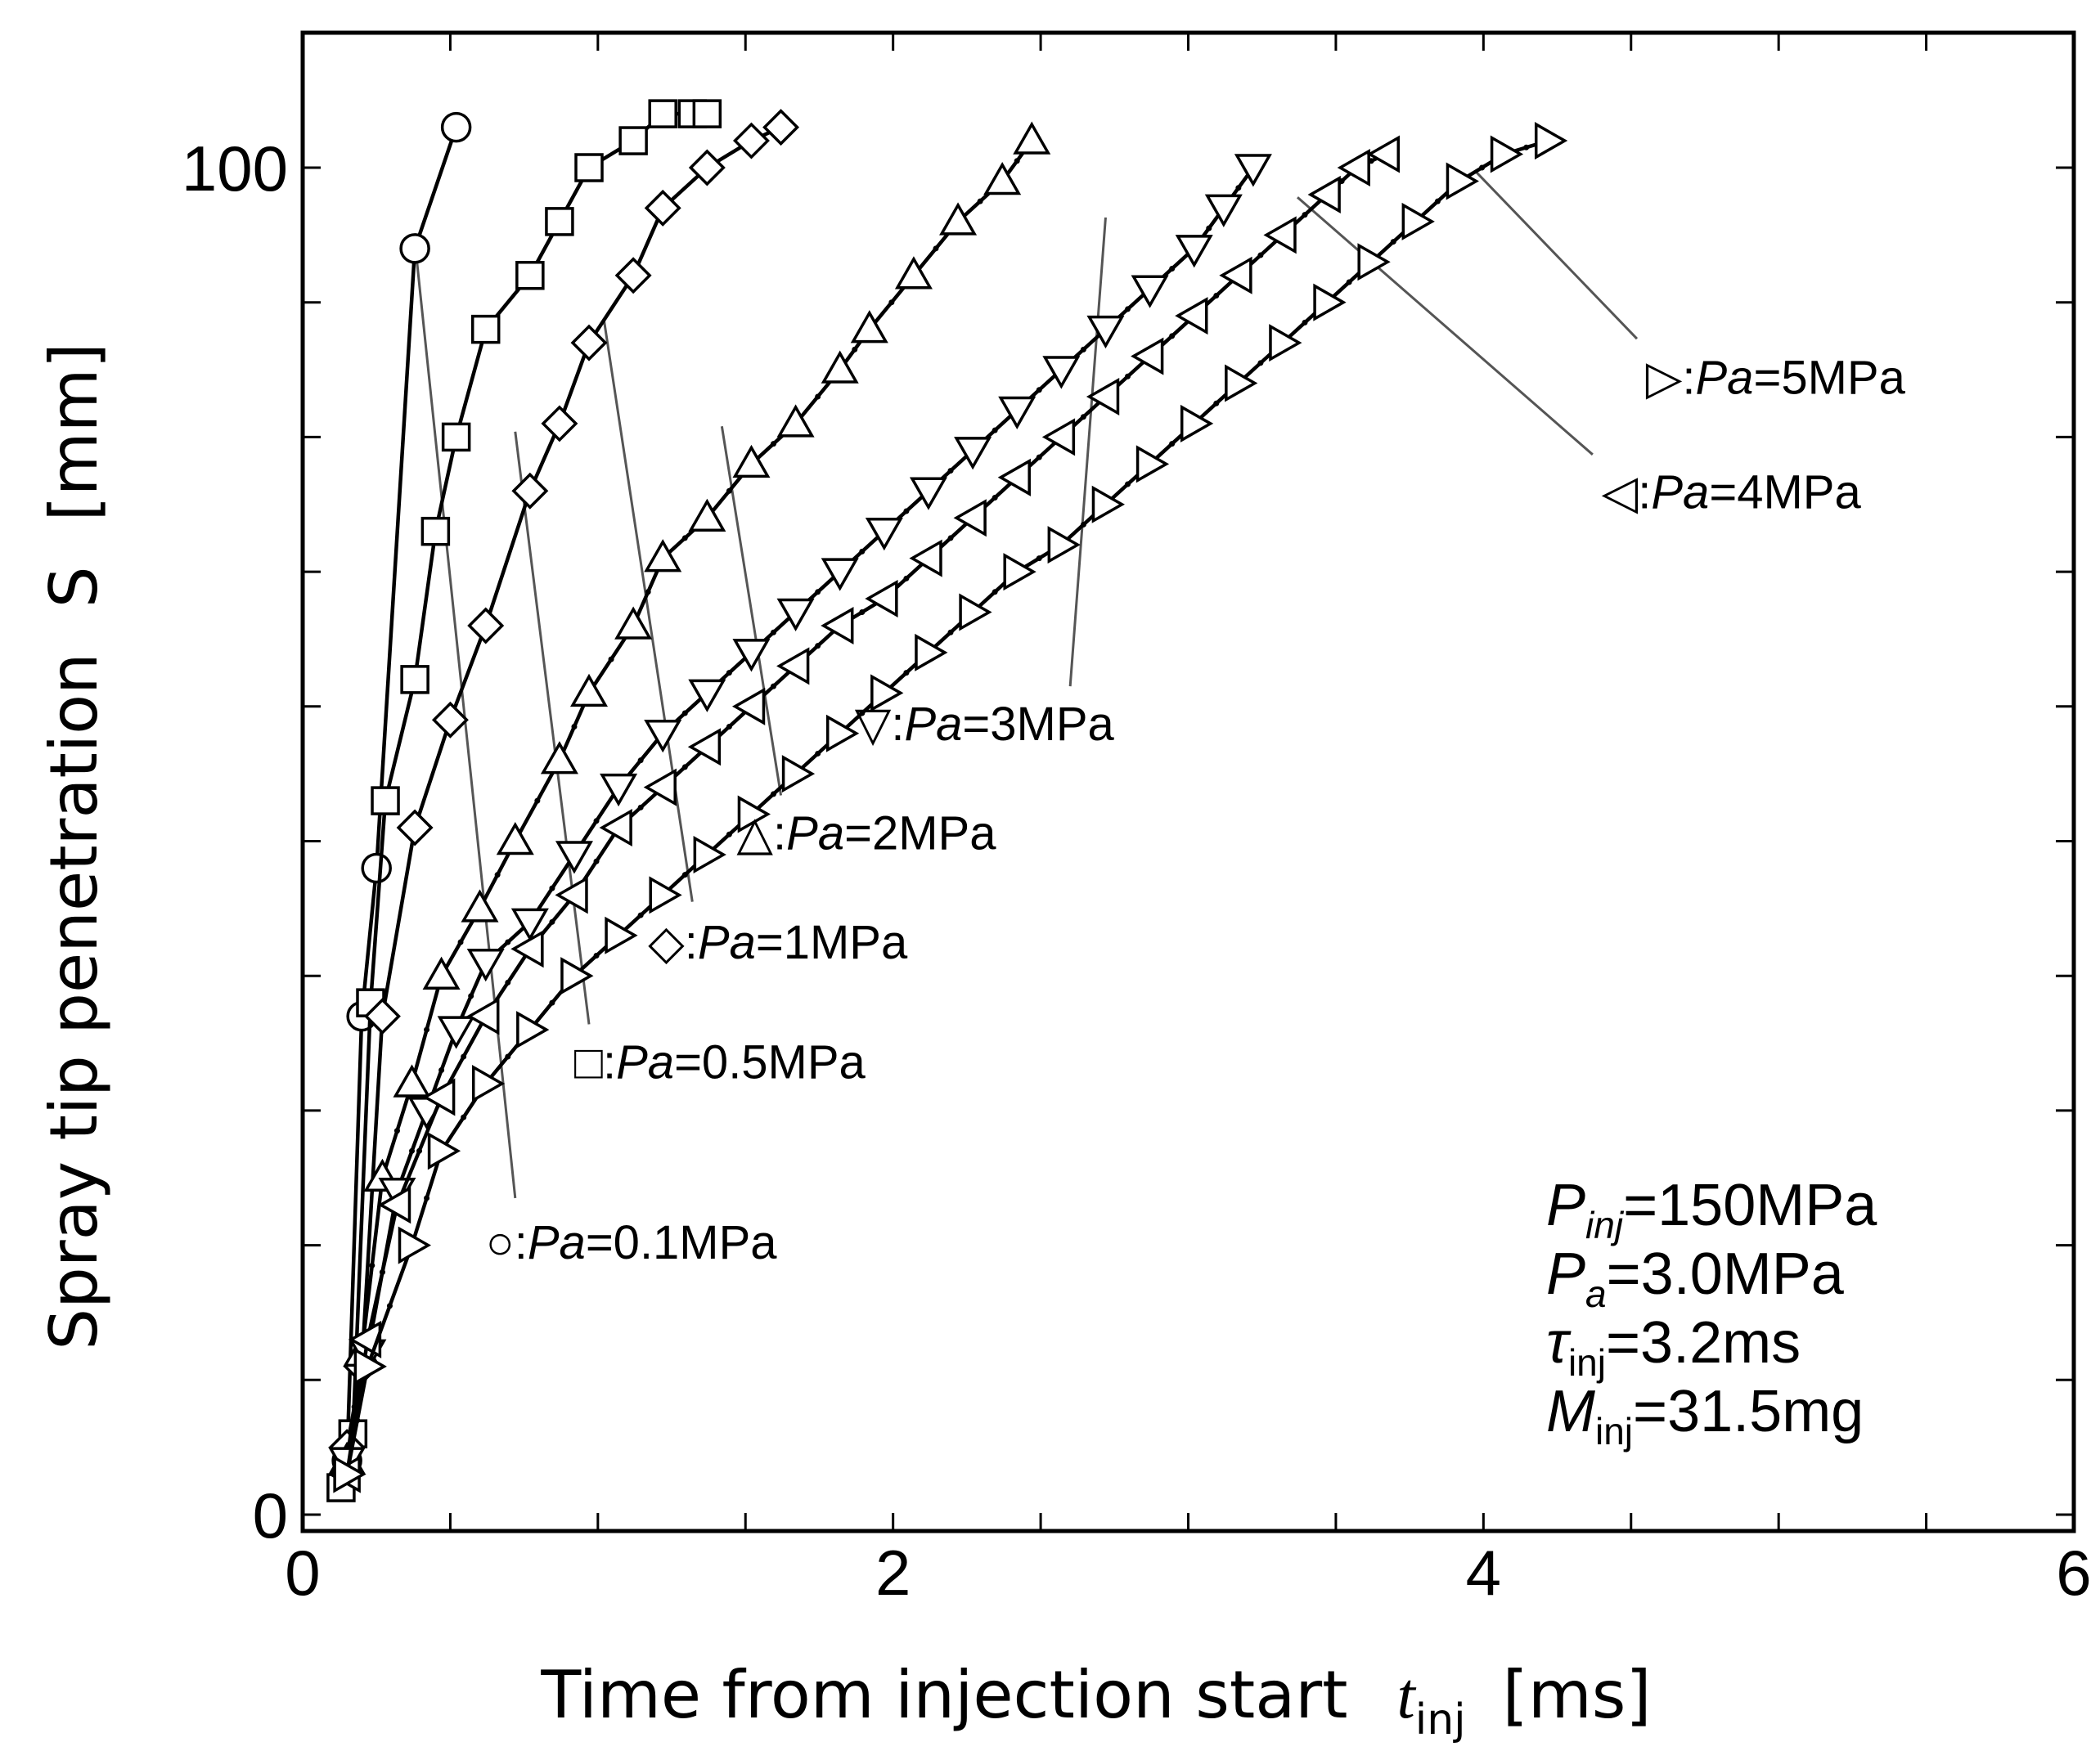  Describe the element at coordinates (1711, 1209) in the screenshot. I see `condition-line: Pinj=150MPa` at that location.